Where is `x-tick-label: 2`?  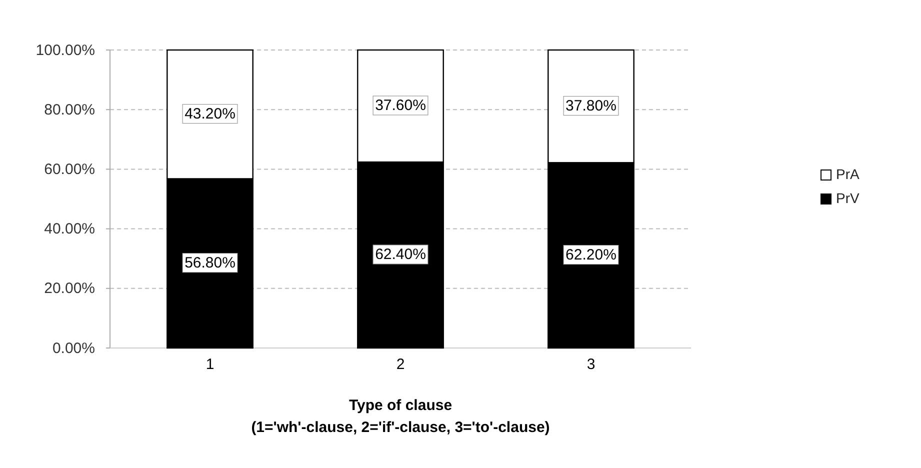
x-tick-label: 2 is located at coordinates (400, 364).